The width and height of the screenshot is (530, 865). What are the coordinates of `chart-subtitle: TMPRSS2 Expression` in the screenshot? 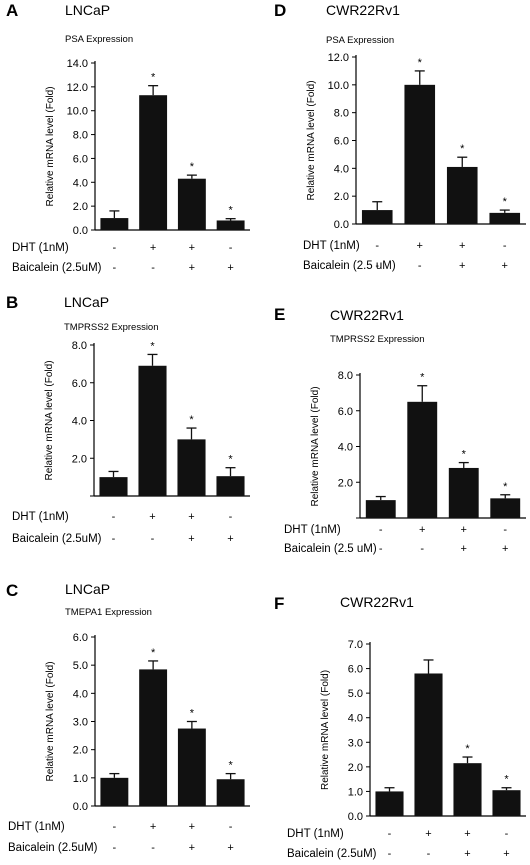 It's located at (111, 327).